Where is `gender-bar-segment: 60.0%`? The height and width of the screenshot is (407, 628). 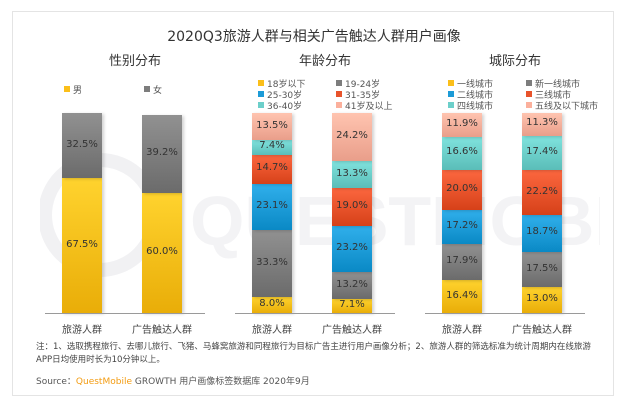 gender-bar-segment: 60.0% is located at coordinates (162, 253).